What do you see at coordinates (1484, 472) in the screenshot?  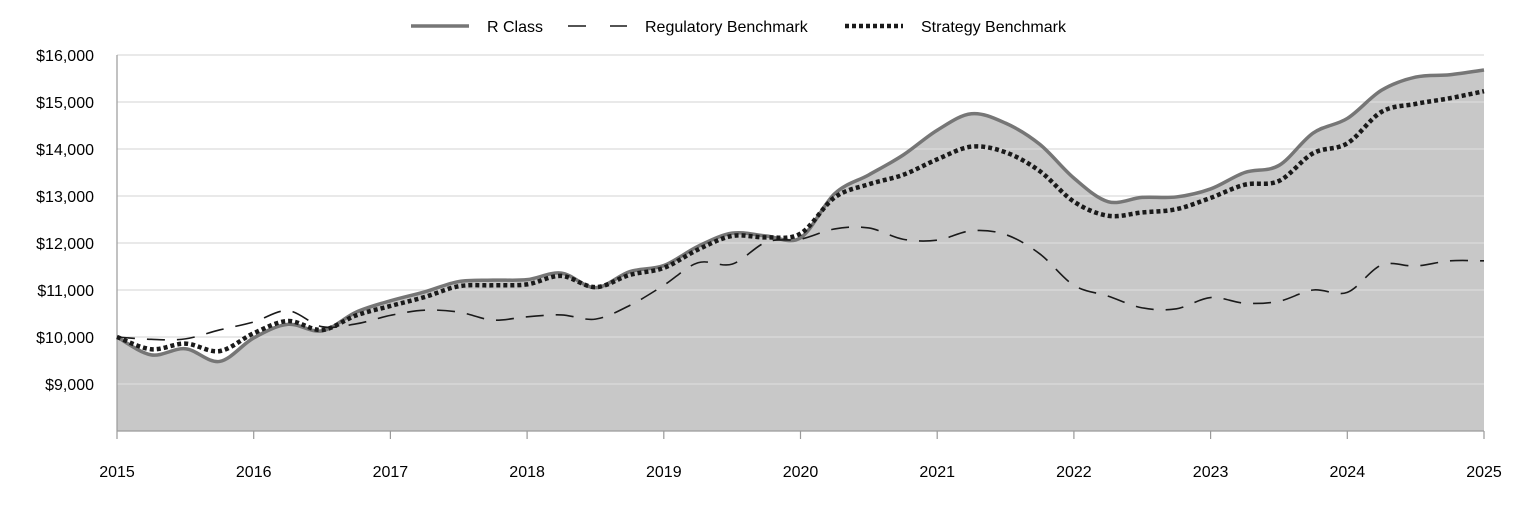 I see `x-tick-label: 2025` at bounding box center [1484, 472].